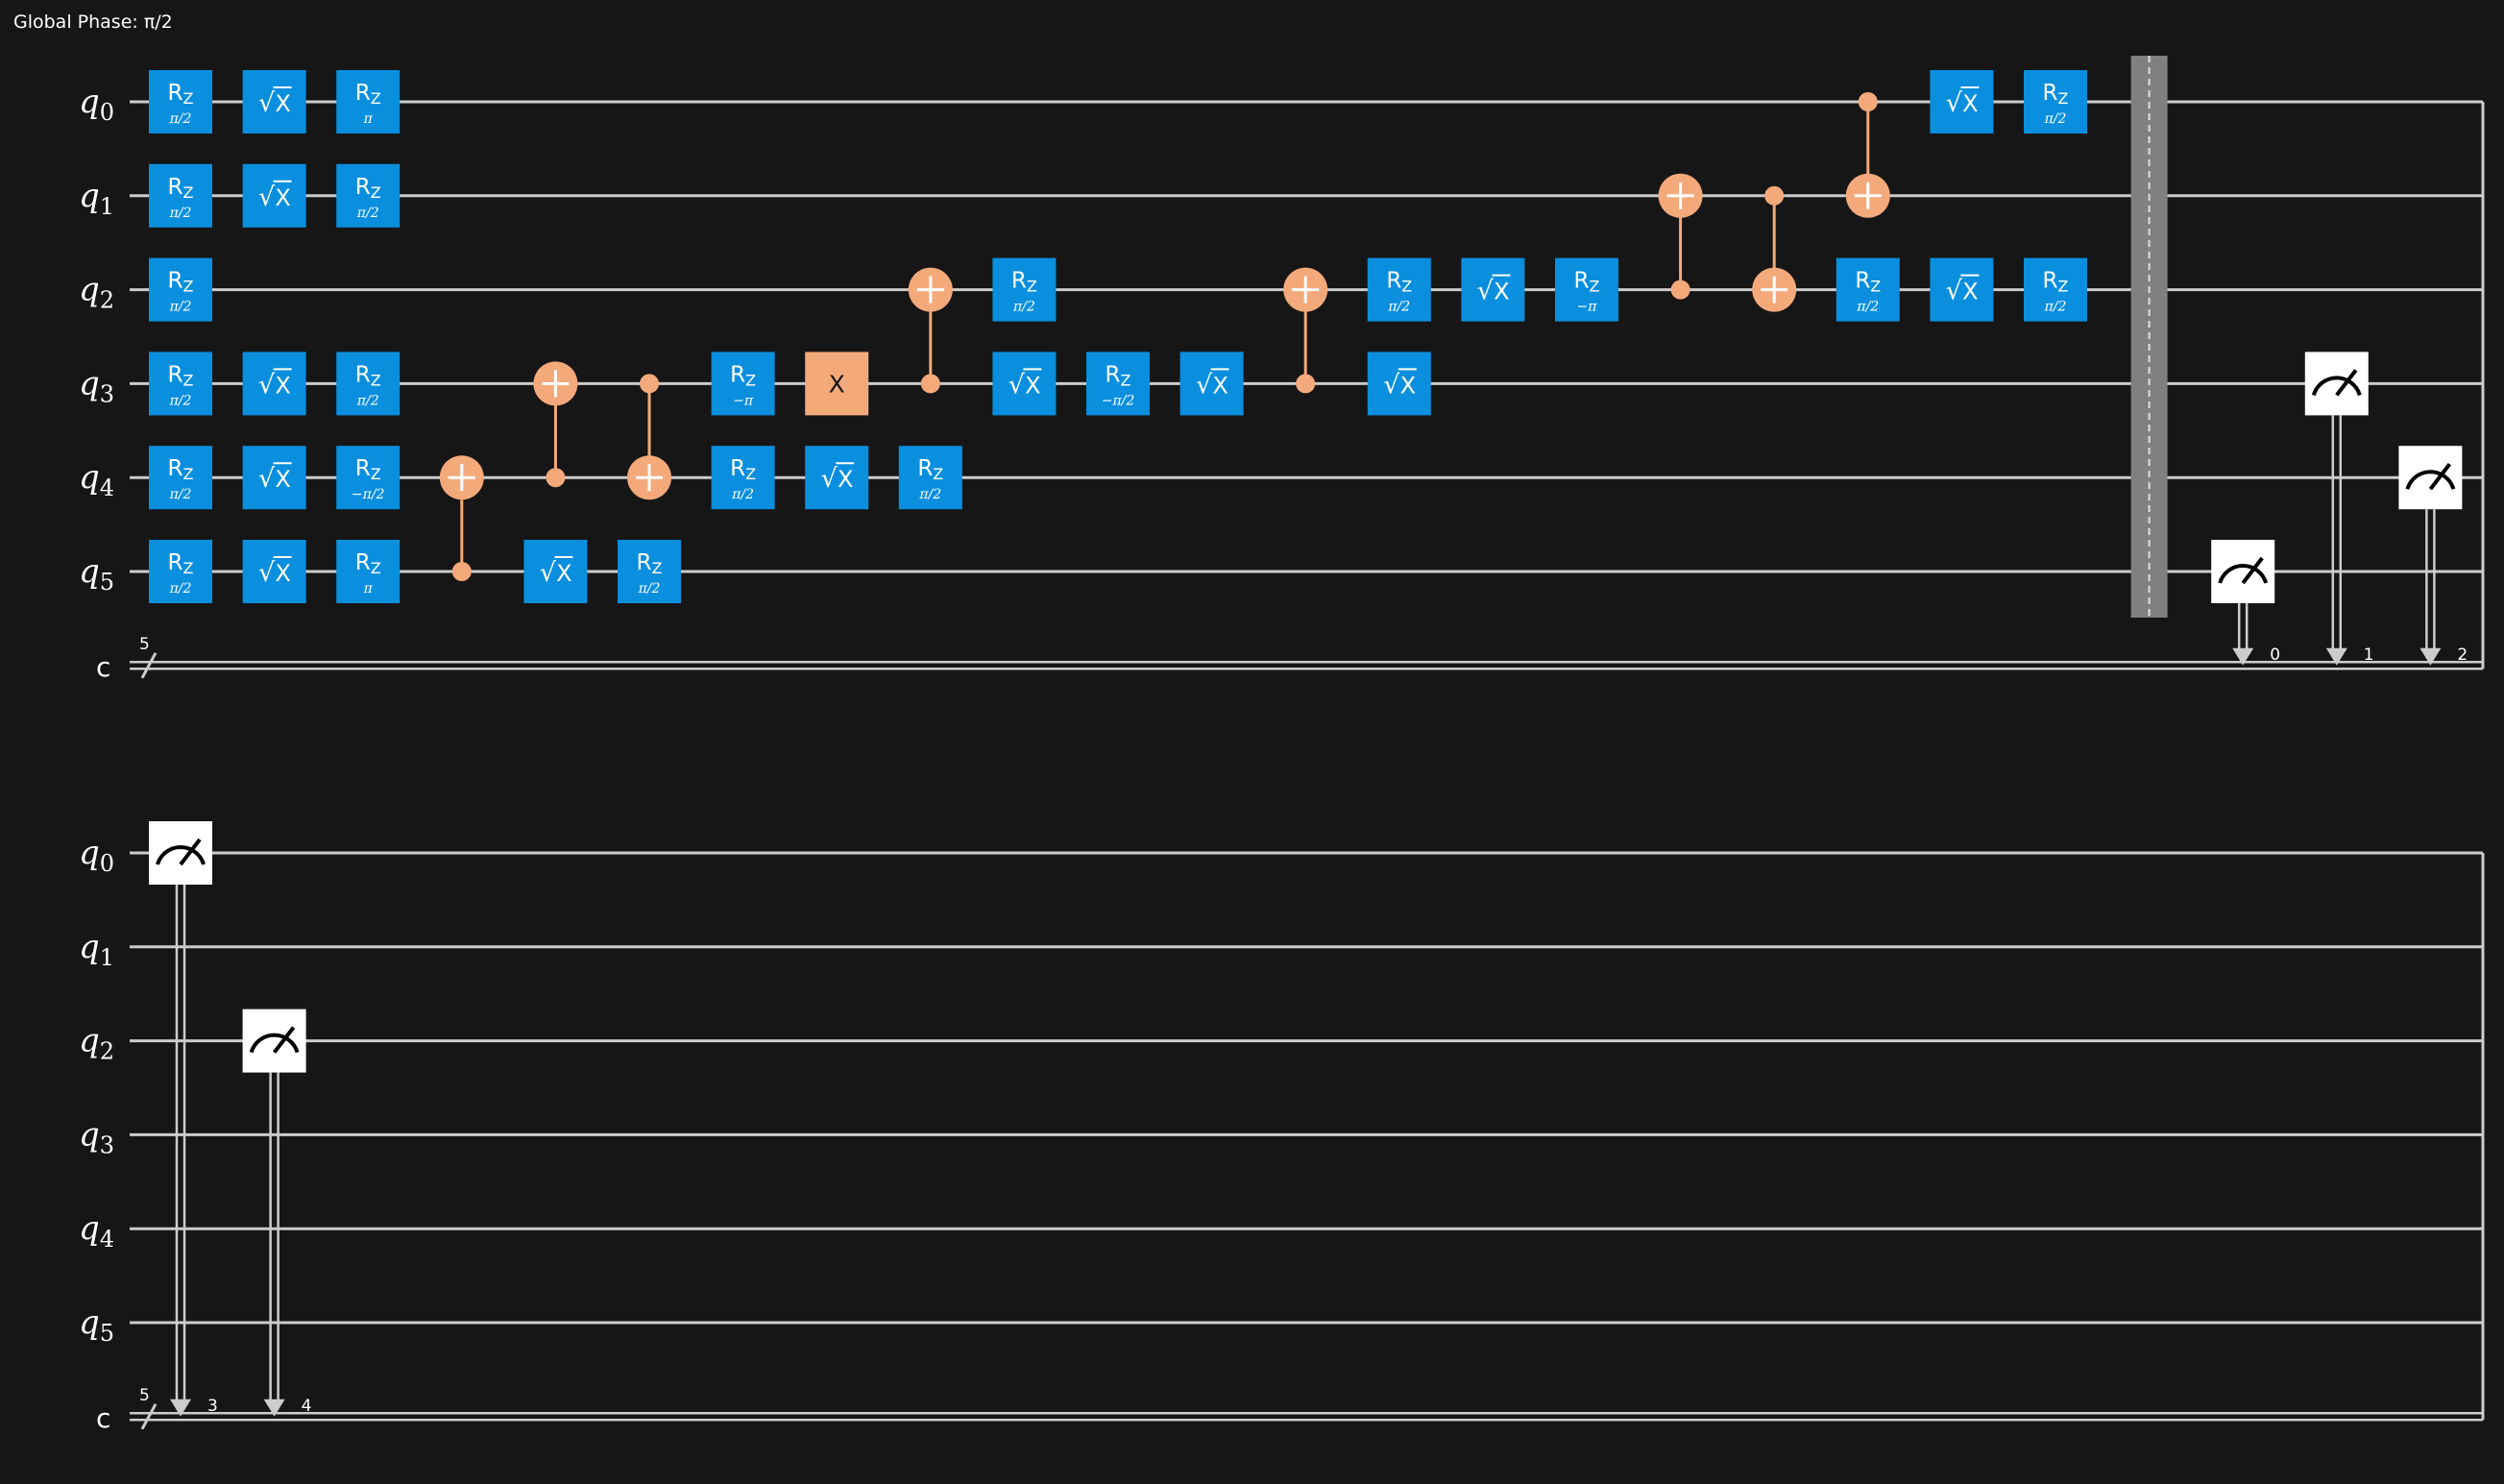  I want to click on rz-gate-parameter: −π, so click(1587, 307).